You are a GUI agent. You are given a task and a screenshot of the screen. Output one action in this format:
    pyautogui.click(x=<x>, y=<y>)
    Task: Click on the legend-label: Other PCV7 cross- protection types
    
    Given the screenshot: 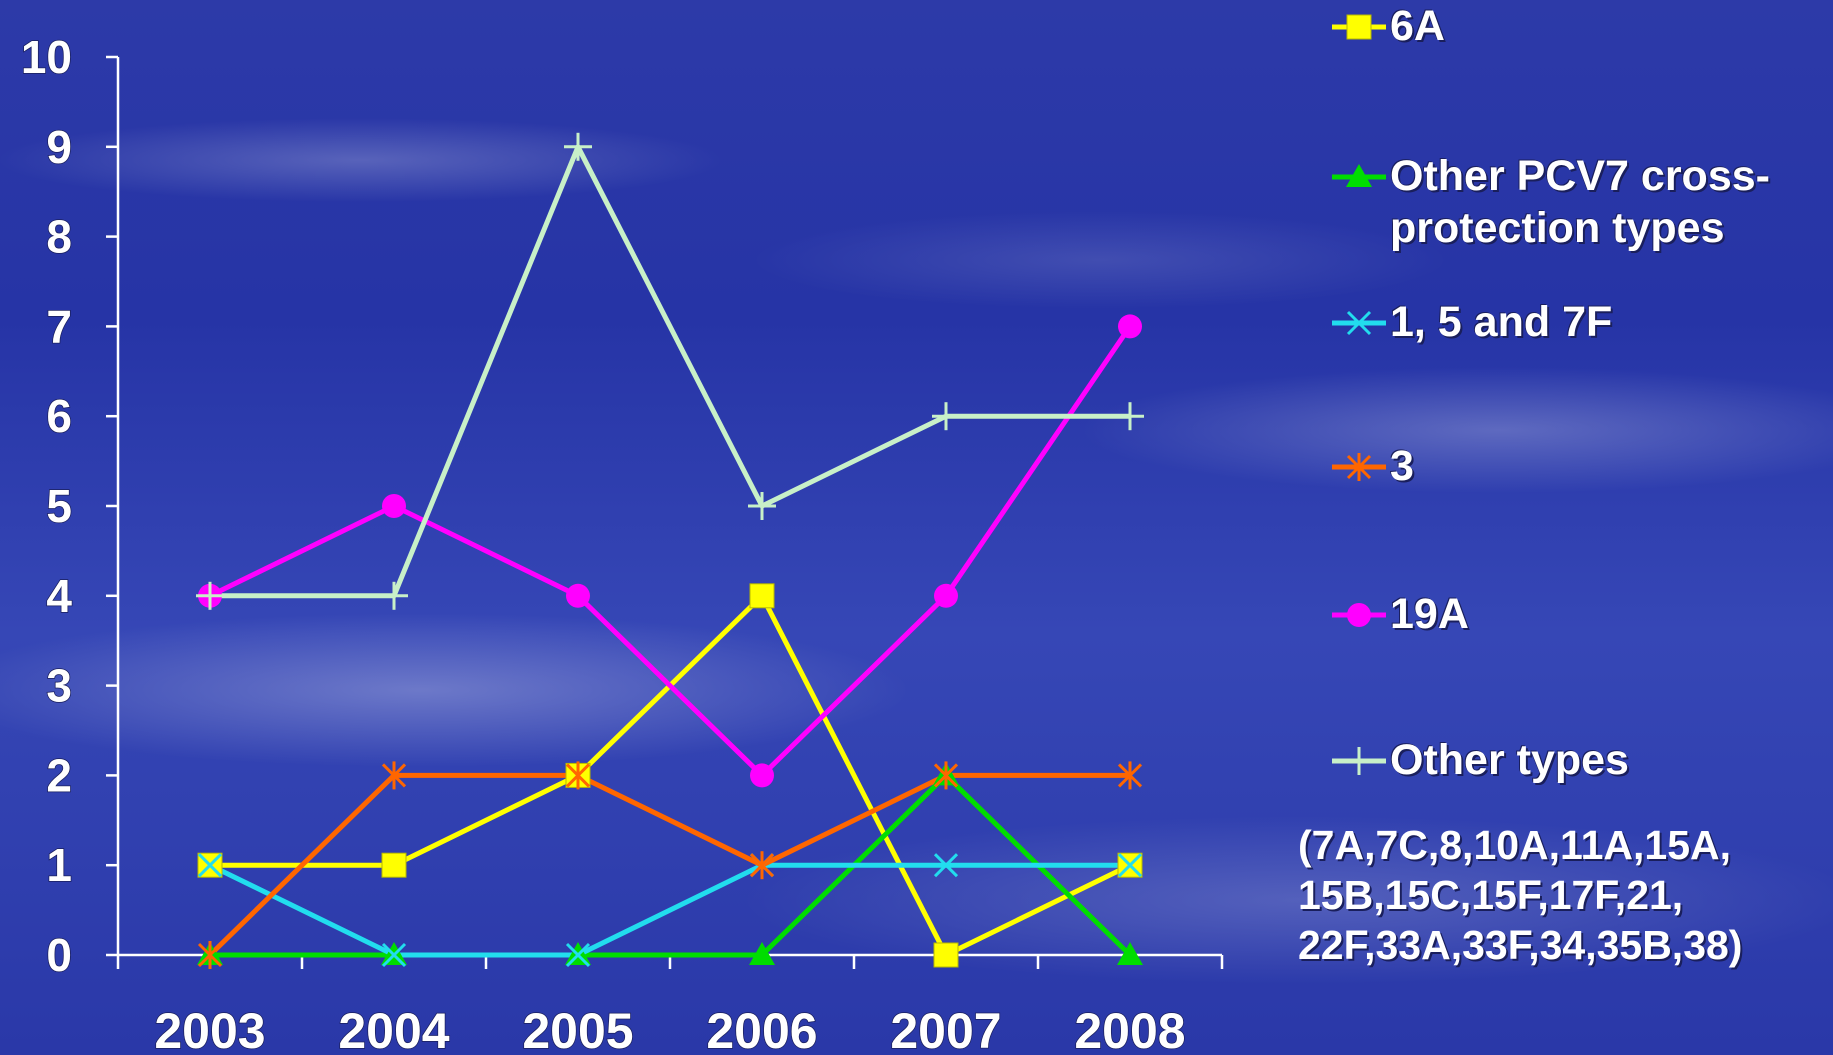 What is the action you would take?
    pyautogui.click(x=1580, y=202)
    